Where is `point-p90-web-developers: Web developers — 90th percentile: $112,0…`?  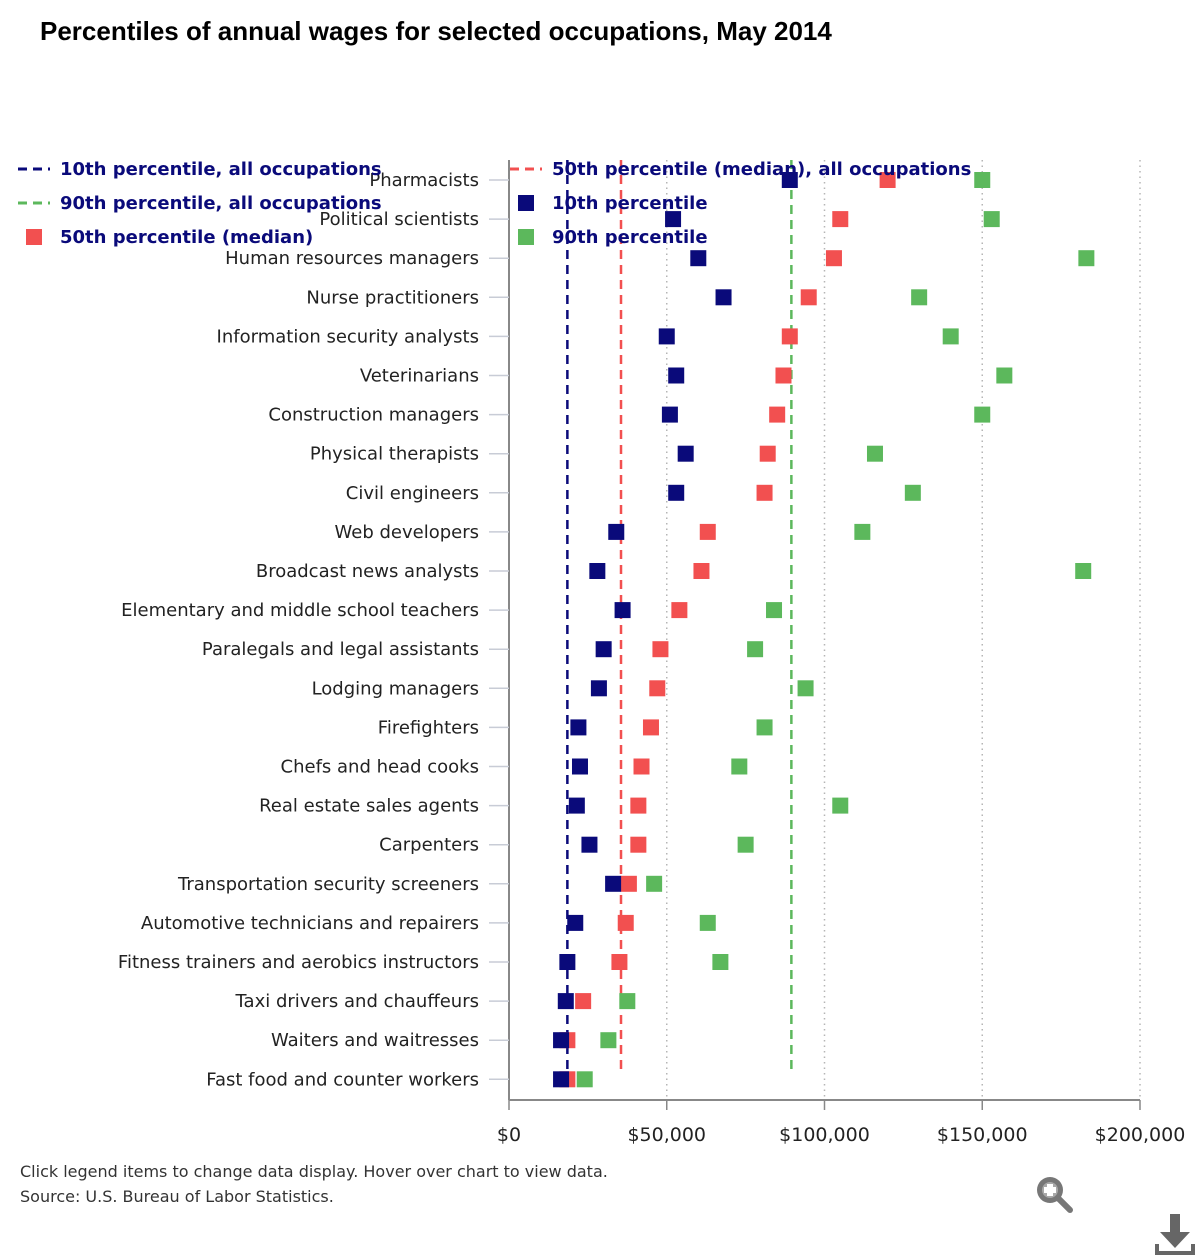 point-p90-web-developers: Web developers — 90th percentile: $112,0… is located at coordinates (862, 531).